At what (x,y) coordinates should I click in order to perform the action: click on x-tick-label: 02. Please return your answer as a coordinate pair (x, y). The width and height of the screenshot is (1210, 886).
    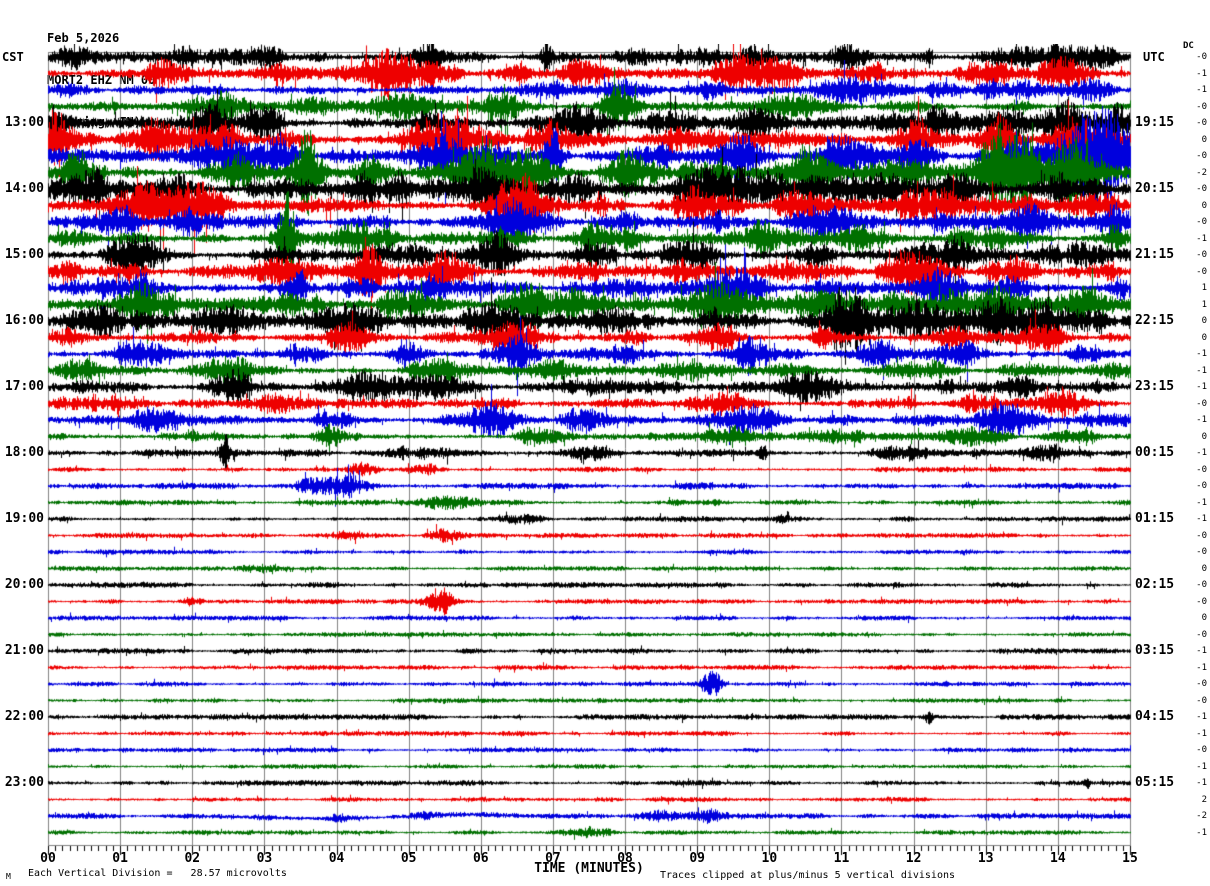
    Looking at the image, I should click on (192, 858).